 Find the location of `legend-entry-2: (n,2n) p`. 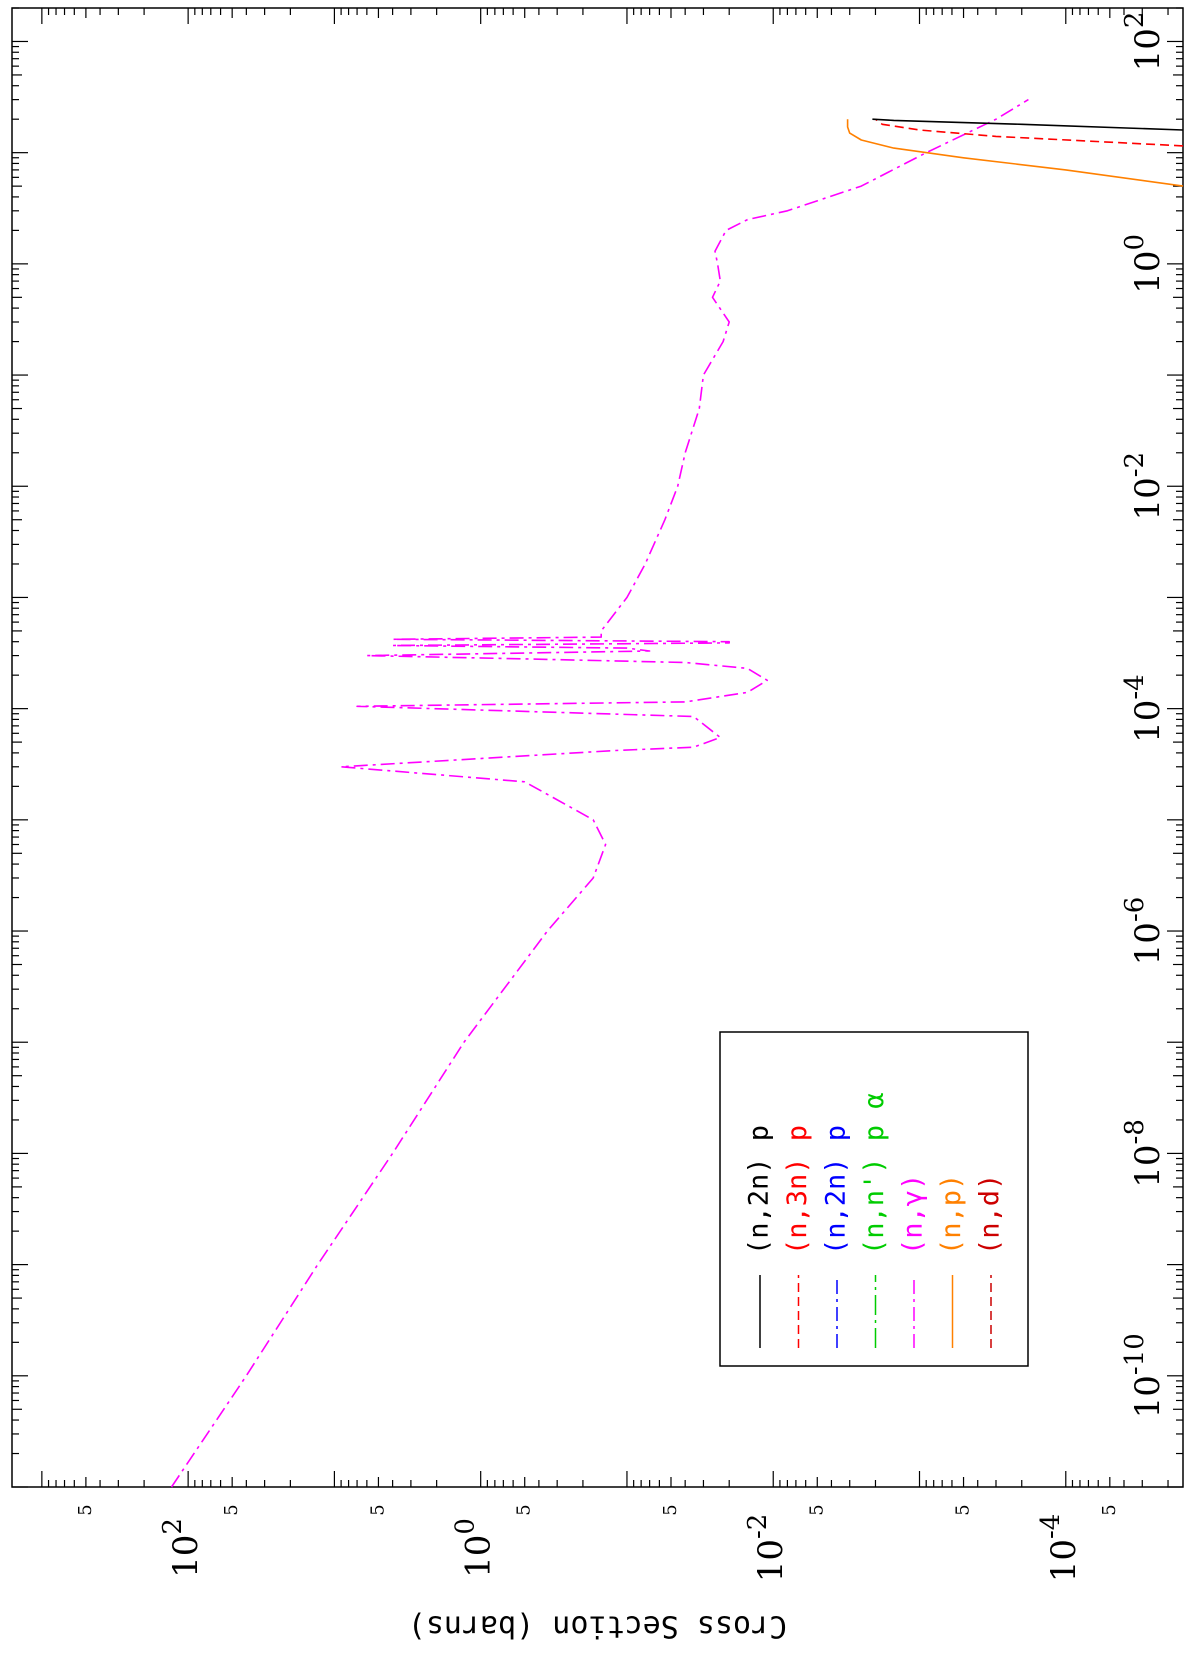

legend-entry-2: (n,2n) p is located at coordinates (836, 1190).